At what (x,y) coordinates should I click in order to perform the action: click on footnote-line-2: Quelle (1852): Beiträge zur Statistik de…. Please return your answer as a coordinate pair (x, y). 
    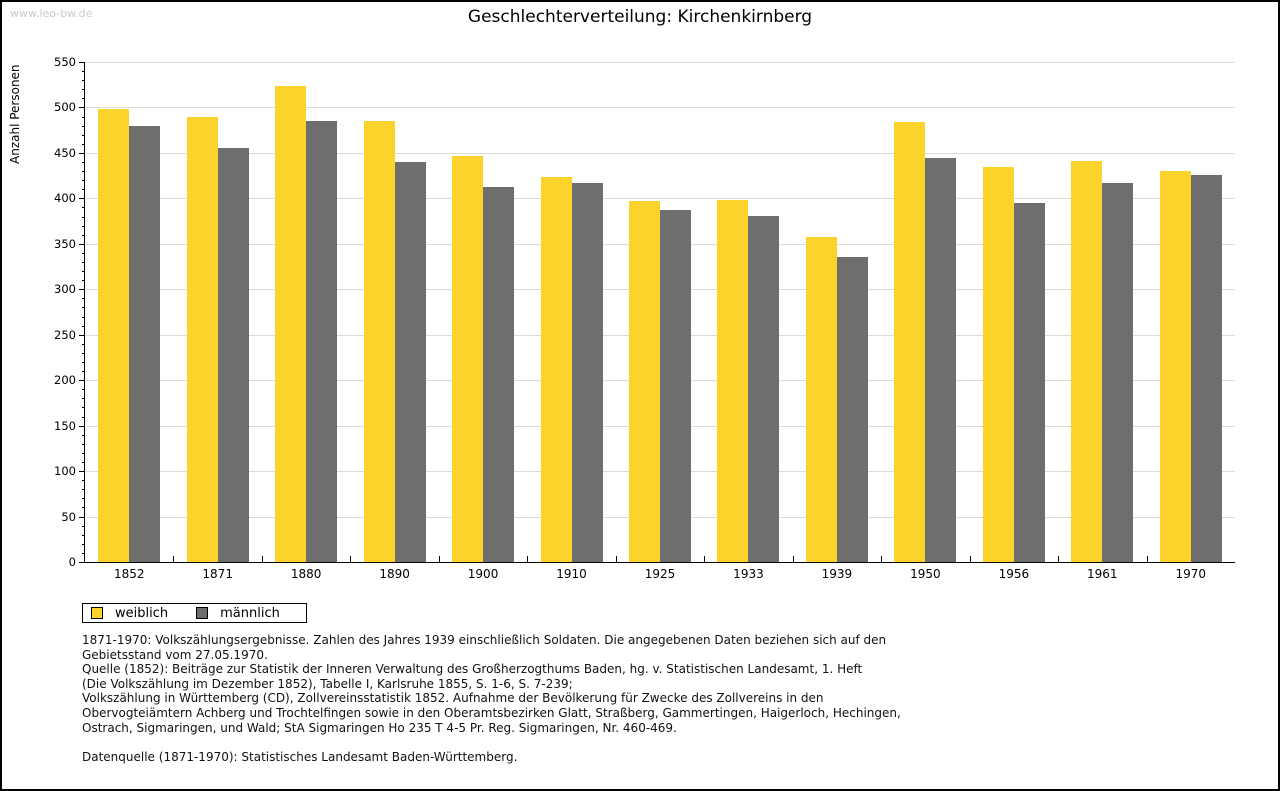
    Looking at the image, I should click on (472, 669).